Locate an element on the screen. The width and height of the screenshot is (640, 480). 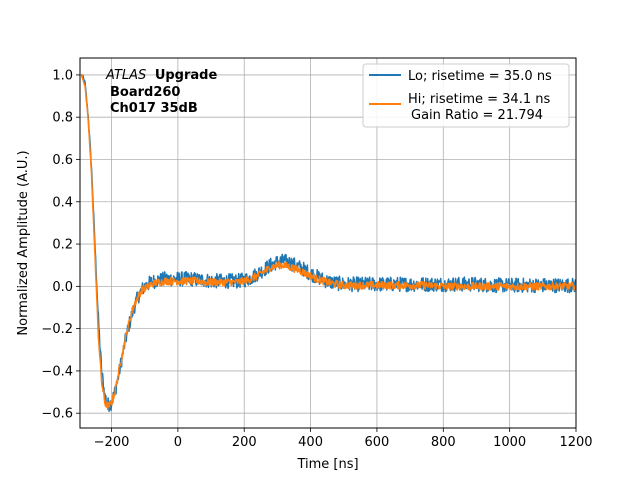
y-tick-label: 0.4 is located at coordinates (62, 202).